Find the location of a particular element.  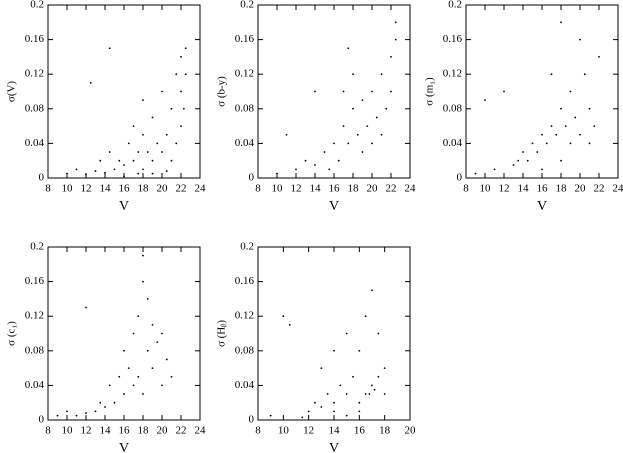

y-axis-label: σ(V) is located at coordinates (12, 92).